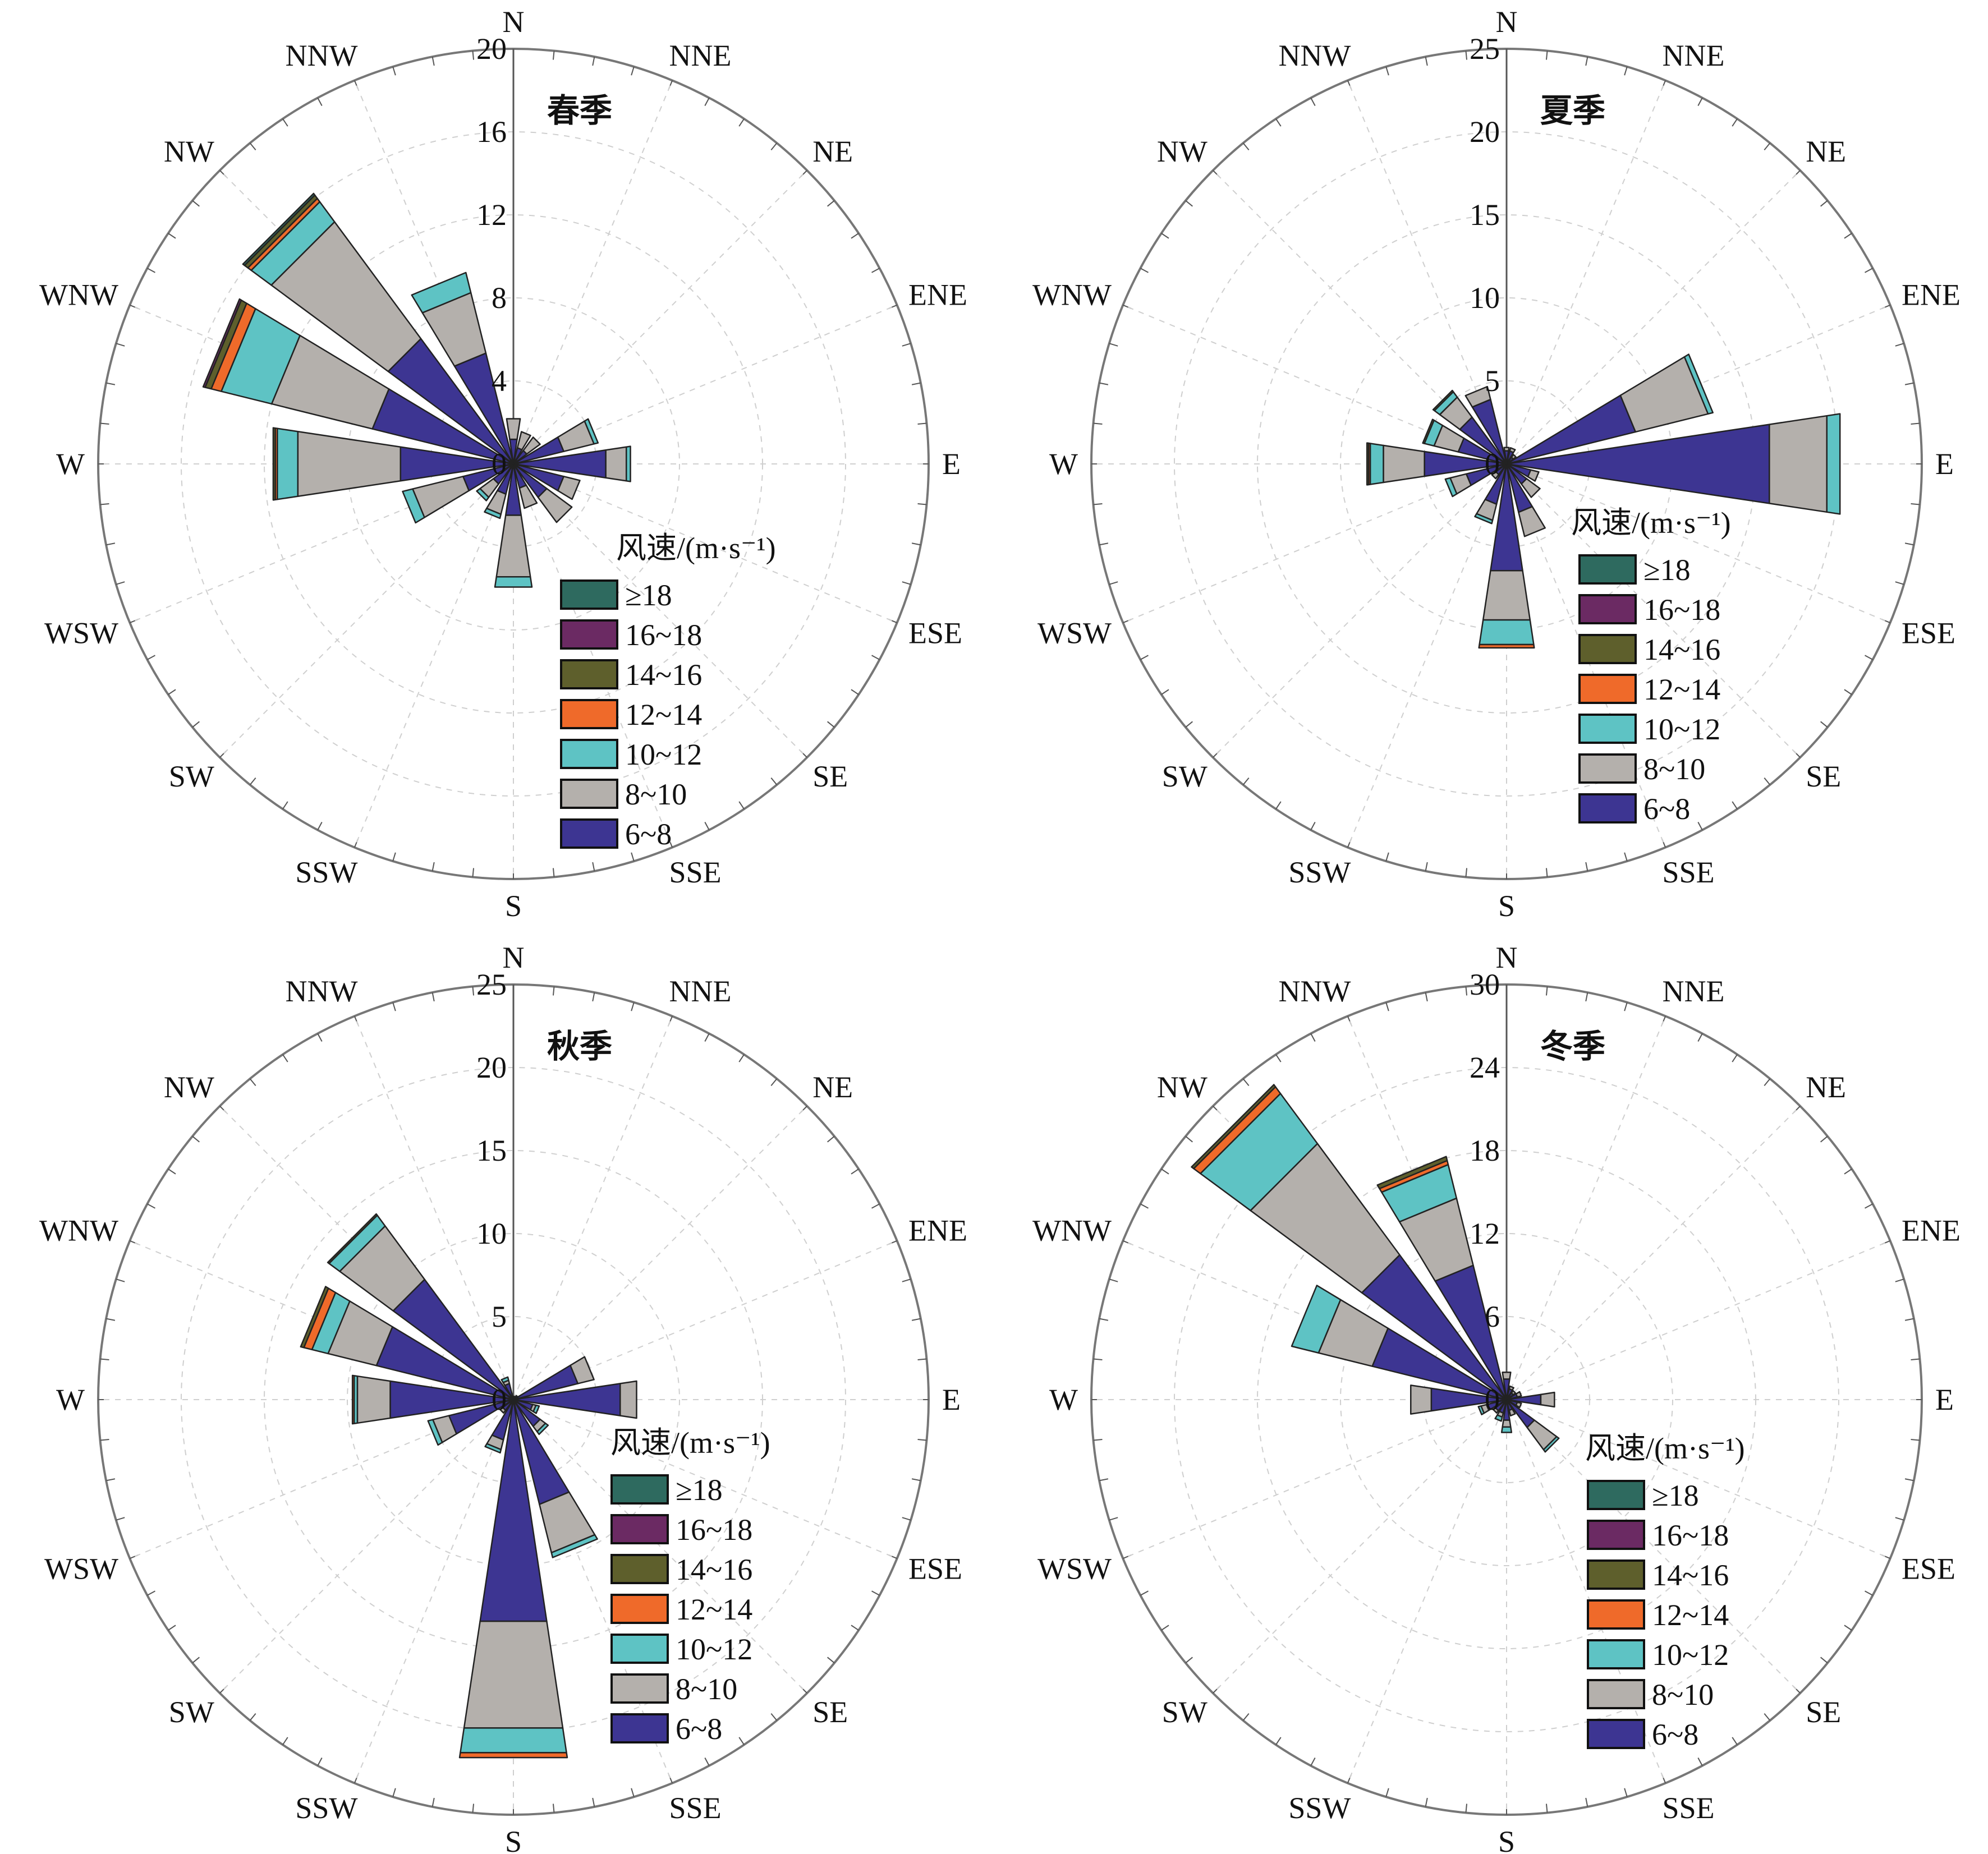  I want to click on radial-tick-label: 8, so click(499, 298).